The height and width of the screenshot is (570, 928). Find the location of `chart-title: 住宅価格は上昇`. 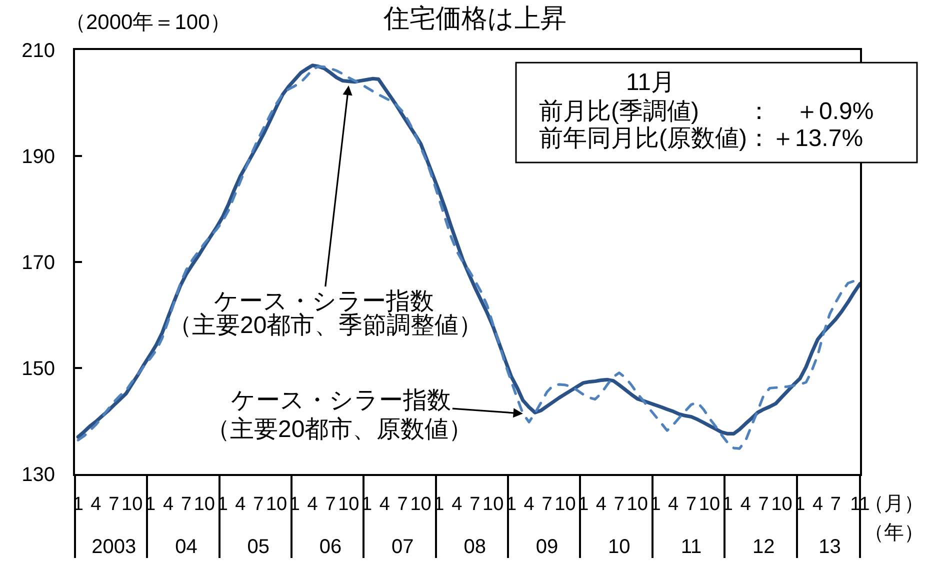

chart-title: 住宅価格は上昇 is located at coordinates (474, 17).